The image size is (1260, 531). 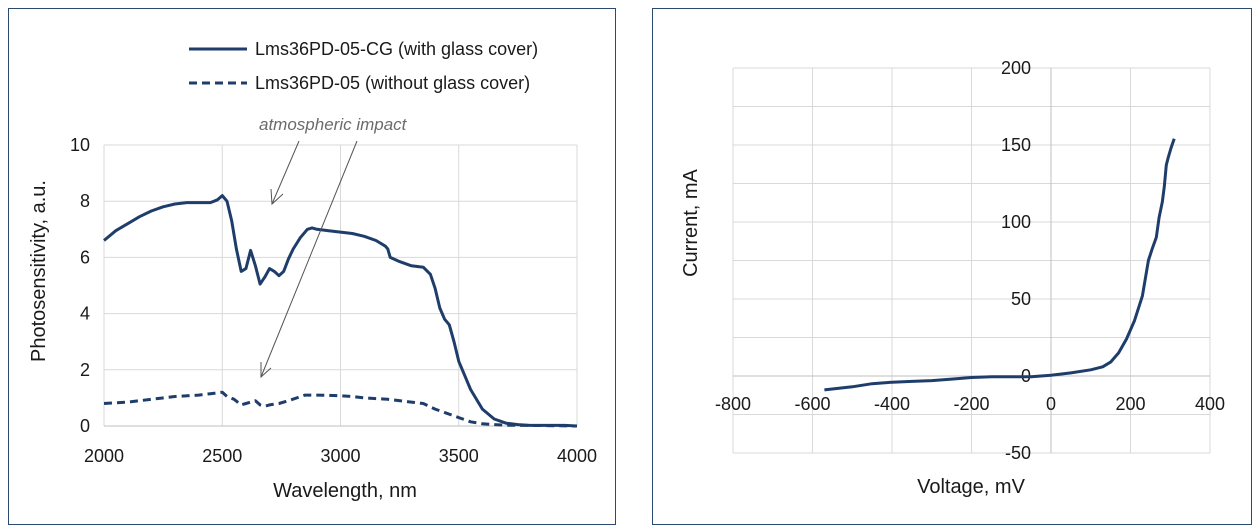 I want to click on right-x-tick-label: -800, so click(x=733, y=404).